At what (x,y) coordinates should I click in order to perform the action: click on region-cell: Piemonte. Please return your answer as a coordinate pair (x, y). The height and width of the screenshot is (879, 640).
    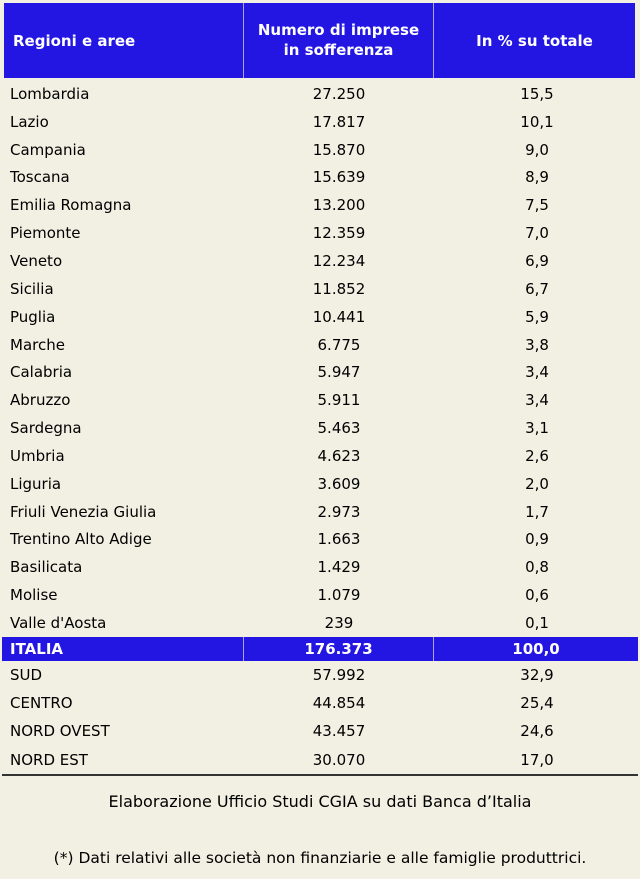
    Looking at the image, I should click on (45, 233).